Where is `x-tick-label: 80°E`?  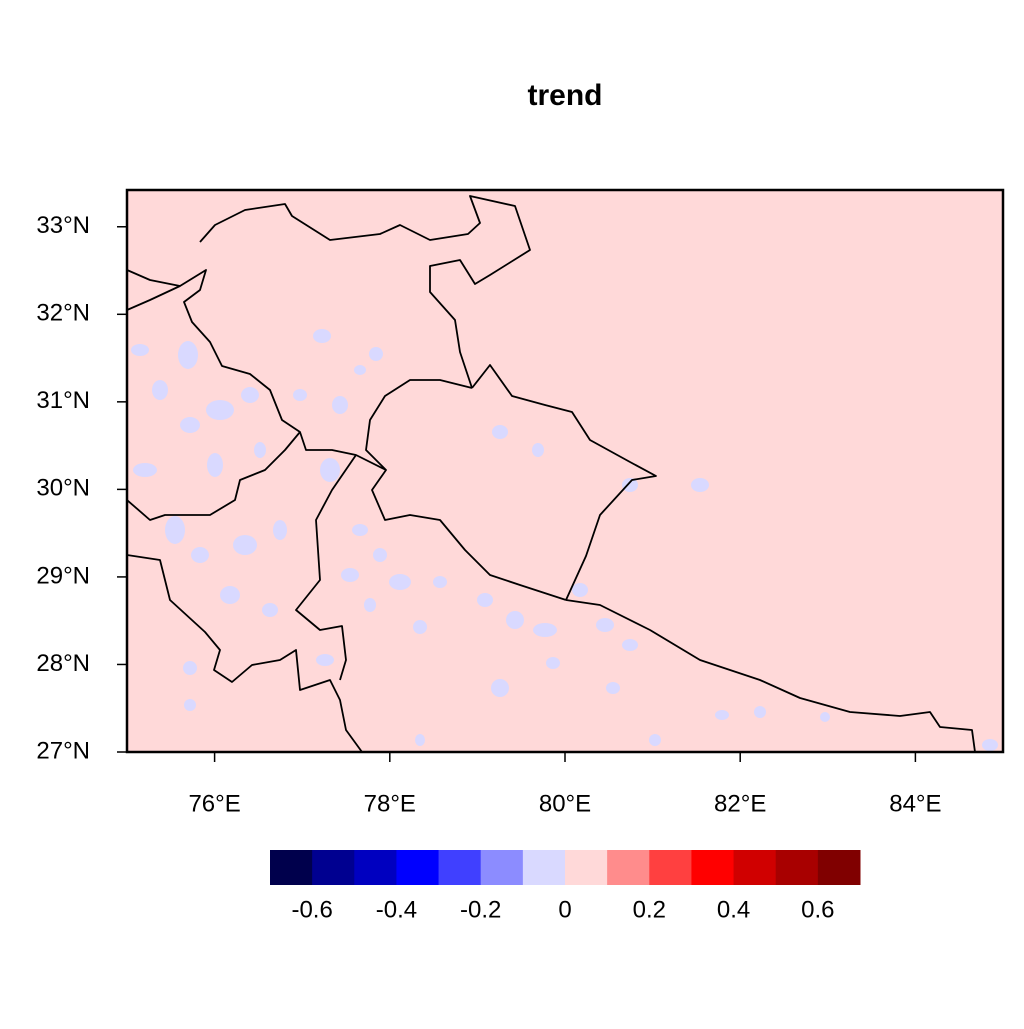
x-tick-label: 80°E is located at coordinates (565, 803).